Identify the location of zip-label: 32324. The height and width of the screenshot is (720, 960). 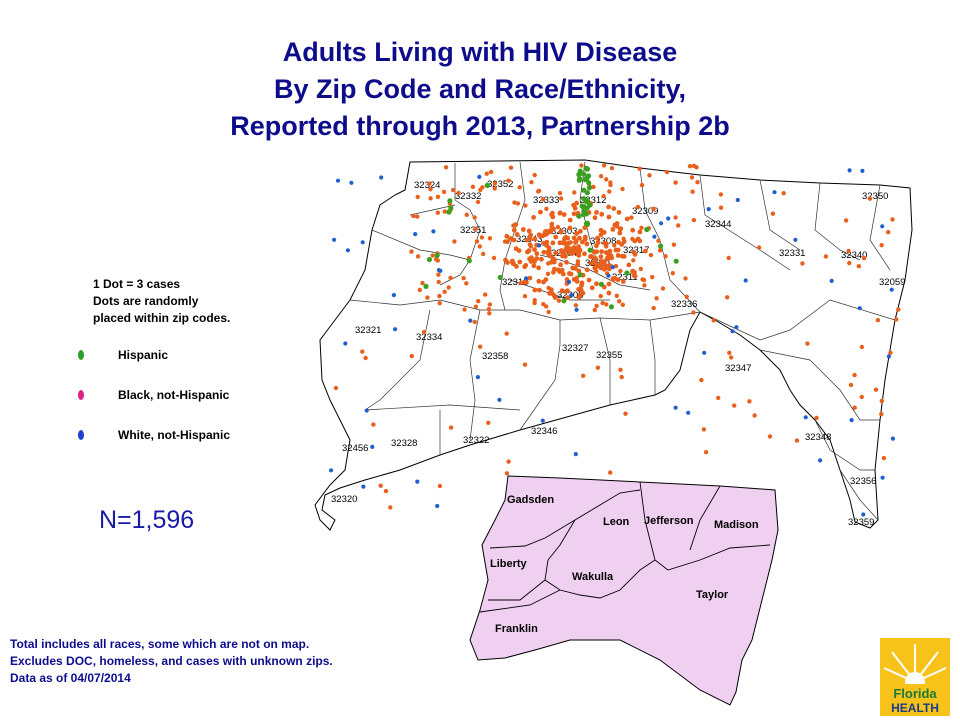
(427, 185).